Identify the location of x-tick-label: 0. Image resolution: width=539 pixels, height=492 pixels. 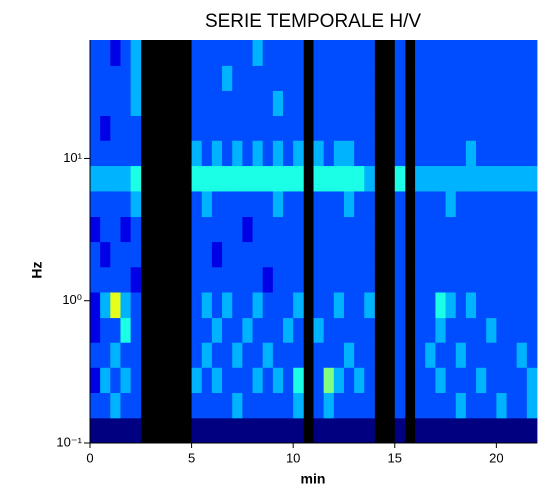
(89, 457).